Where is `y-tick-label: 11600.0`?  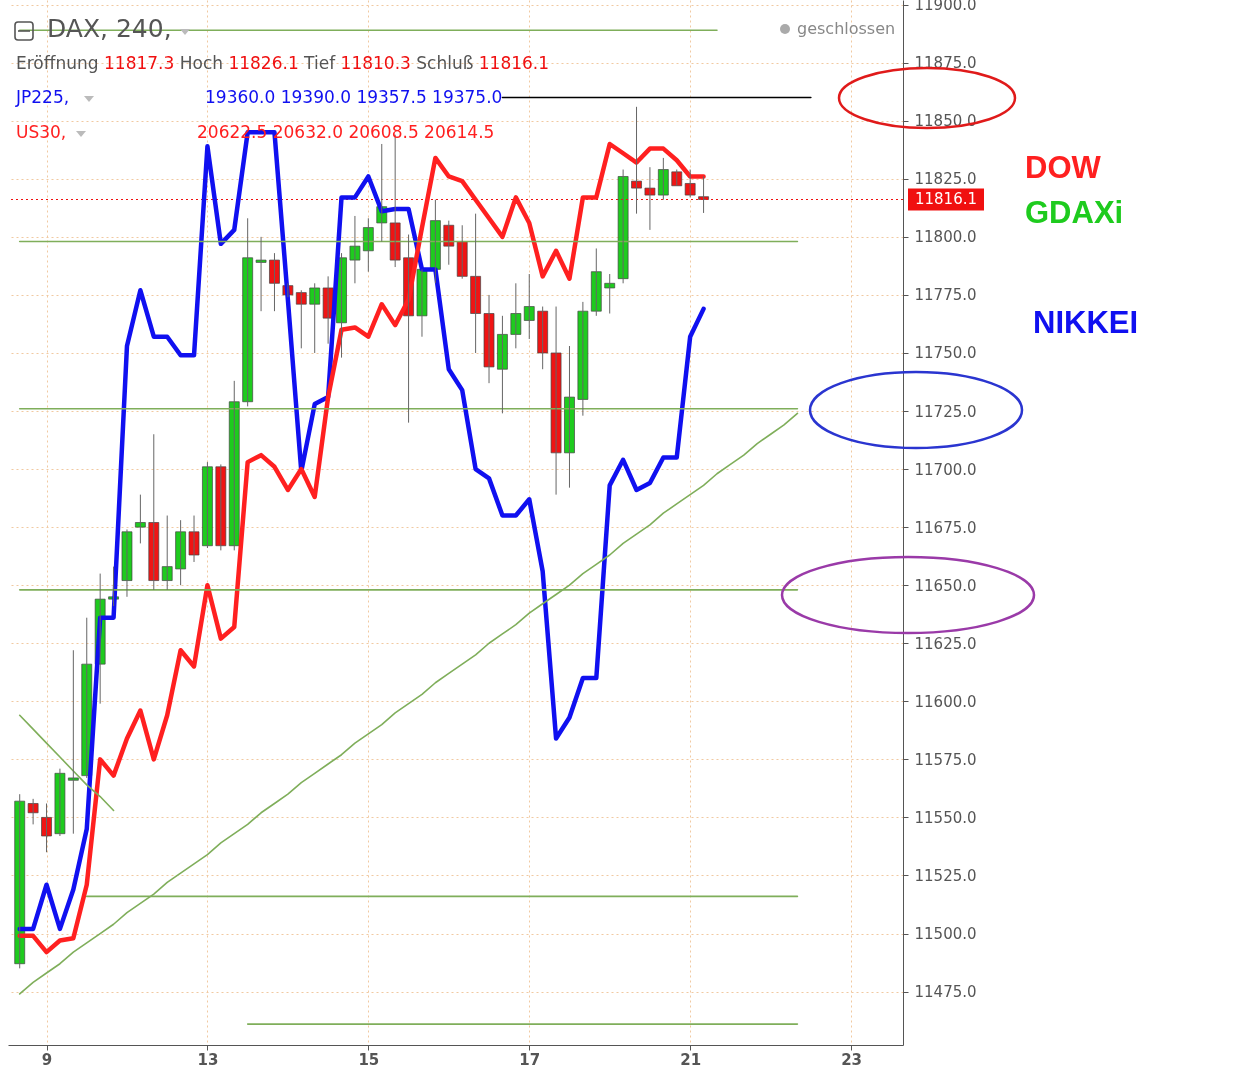 y-tick-label: 11600.0 is located at coordinates (945, 701).